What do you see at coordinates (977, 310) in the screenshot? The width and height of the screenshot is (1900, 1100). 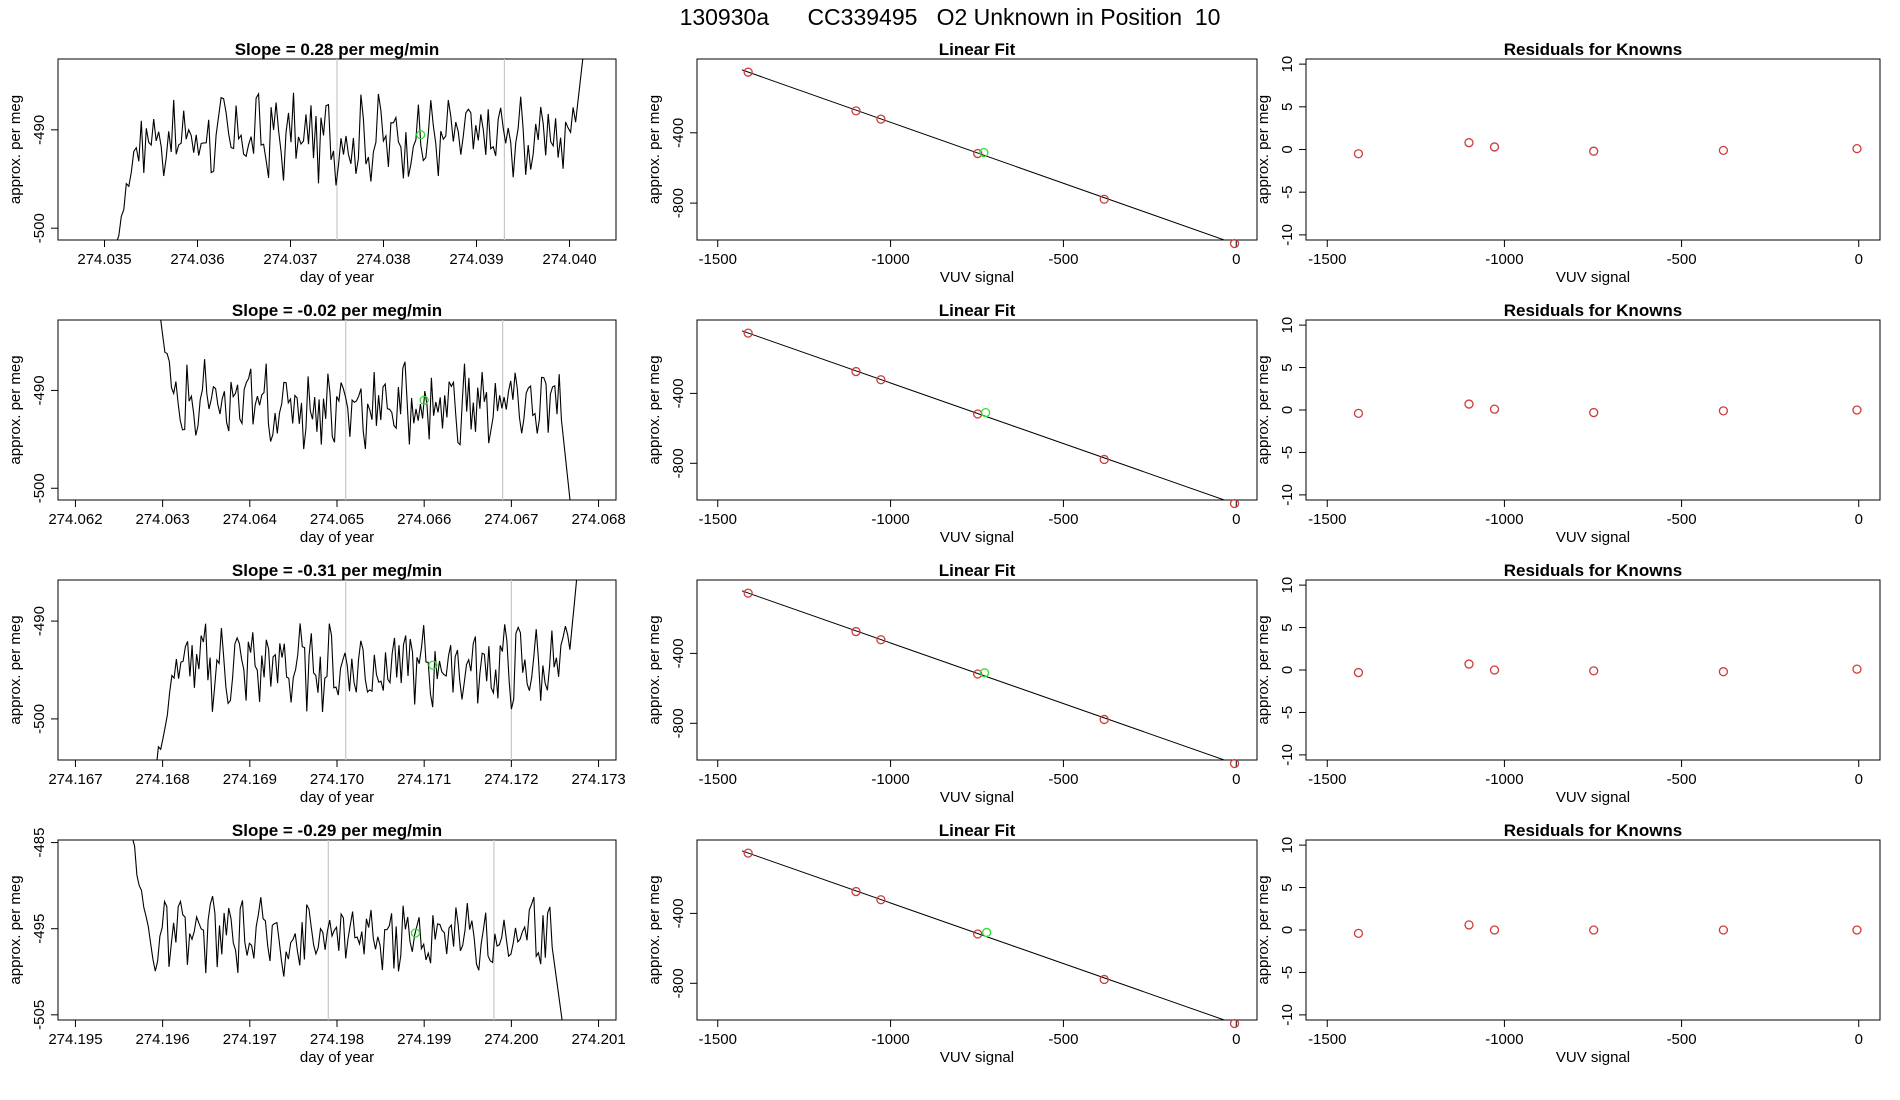 I see `linear_fit-1-title: Linear Fit` at bounding box center [977, 310].